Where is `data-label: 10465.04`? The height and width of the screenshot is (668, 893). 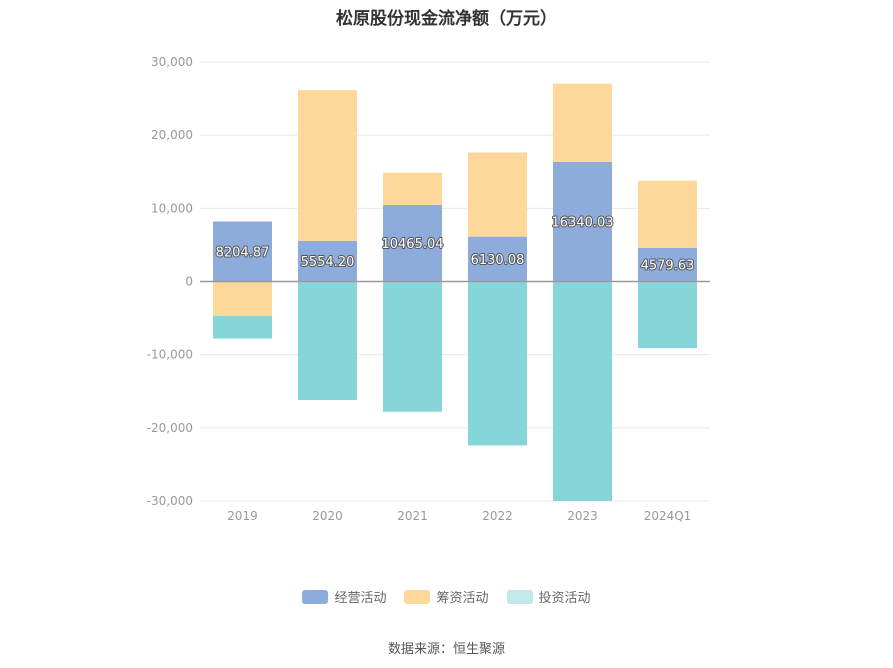
data-label: 10465.04 is located at coordinates (412, 244).